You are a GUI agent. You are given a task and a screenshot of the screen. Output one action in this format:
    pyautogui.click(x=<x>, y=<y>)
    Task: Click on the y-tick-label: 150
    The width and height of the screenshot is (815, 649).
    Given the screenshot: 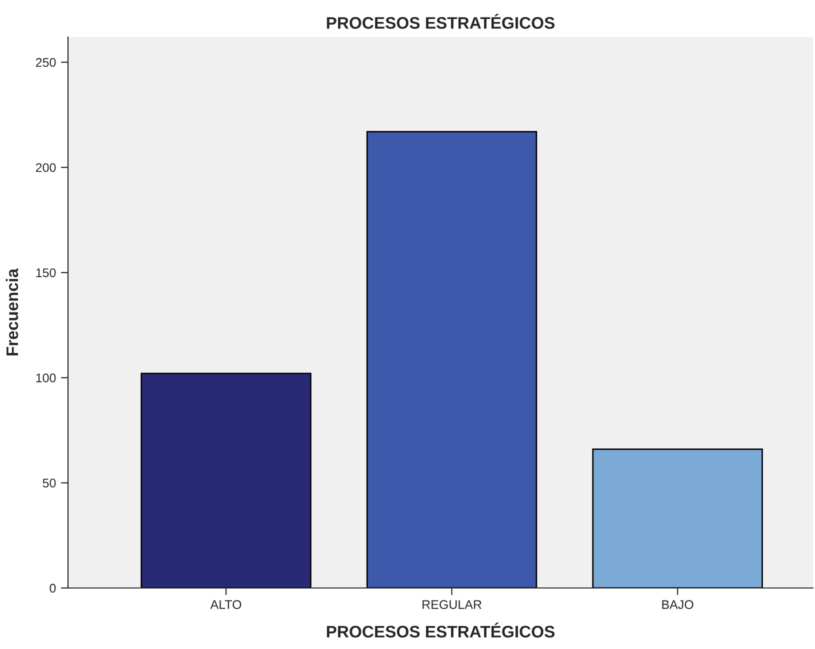 What is the action you would take?
    pyautogui.click(x=46, y=273)
    